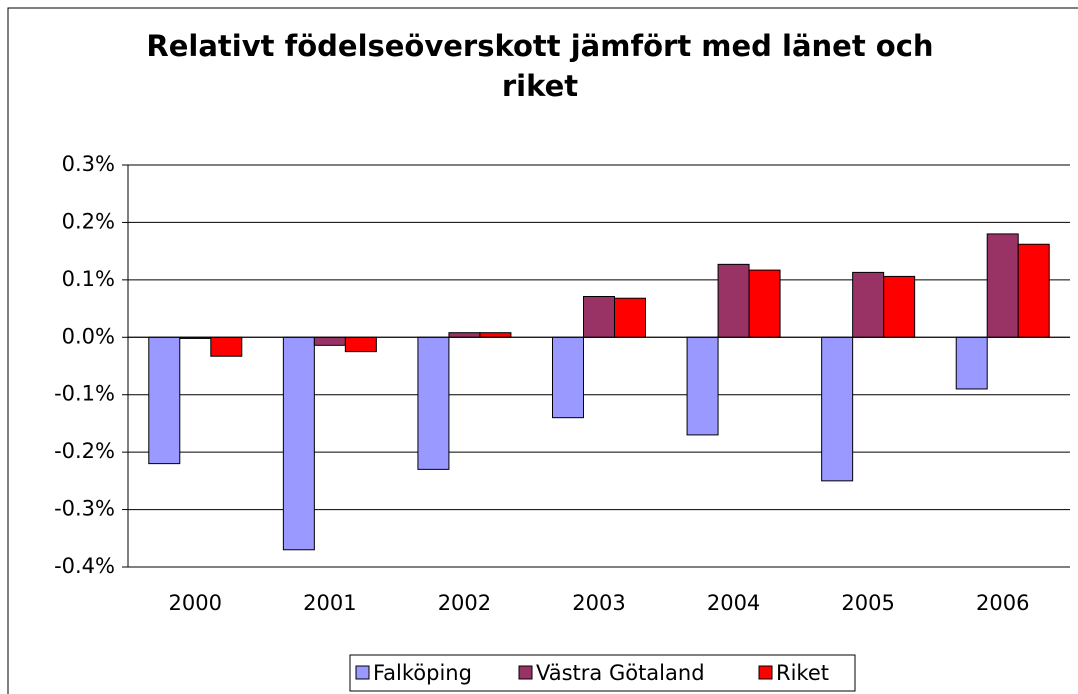 This screenshot has height=694, width=1078. I want to click on y-tick-label: 0.3%, so click(88, 164).